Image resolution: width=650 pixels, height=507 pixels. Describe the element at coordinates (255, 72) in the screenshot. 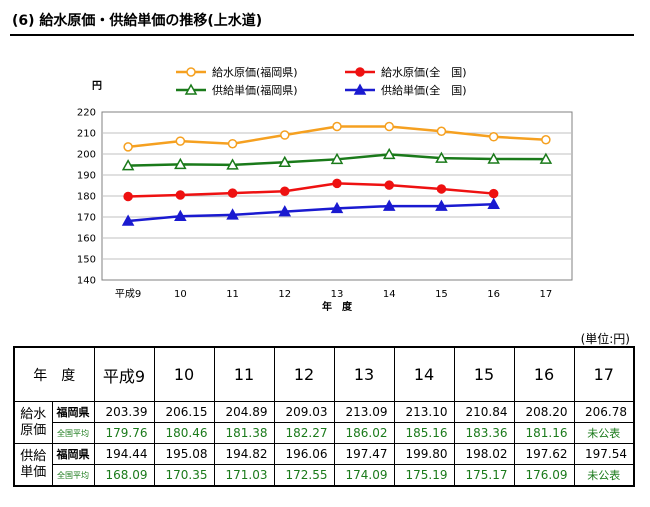

I see `legend-label: 給水原価(福岡県)` at that location.